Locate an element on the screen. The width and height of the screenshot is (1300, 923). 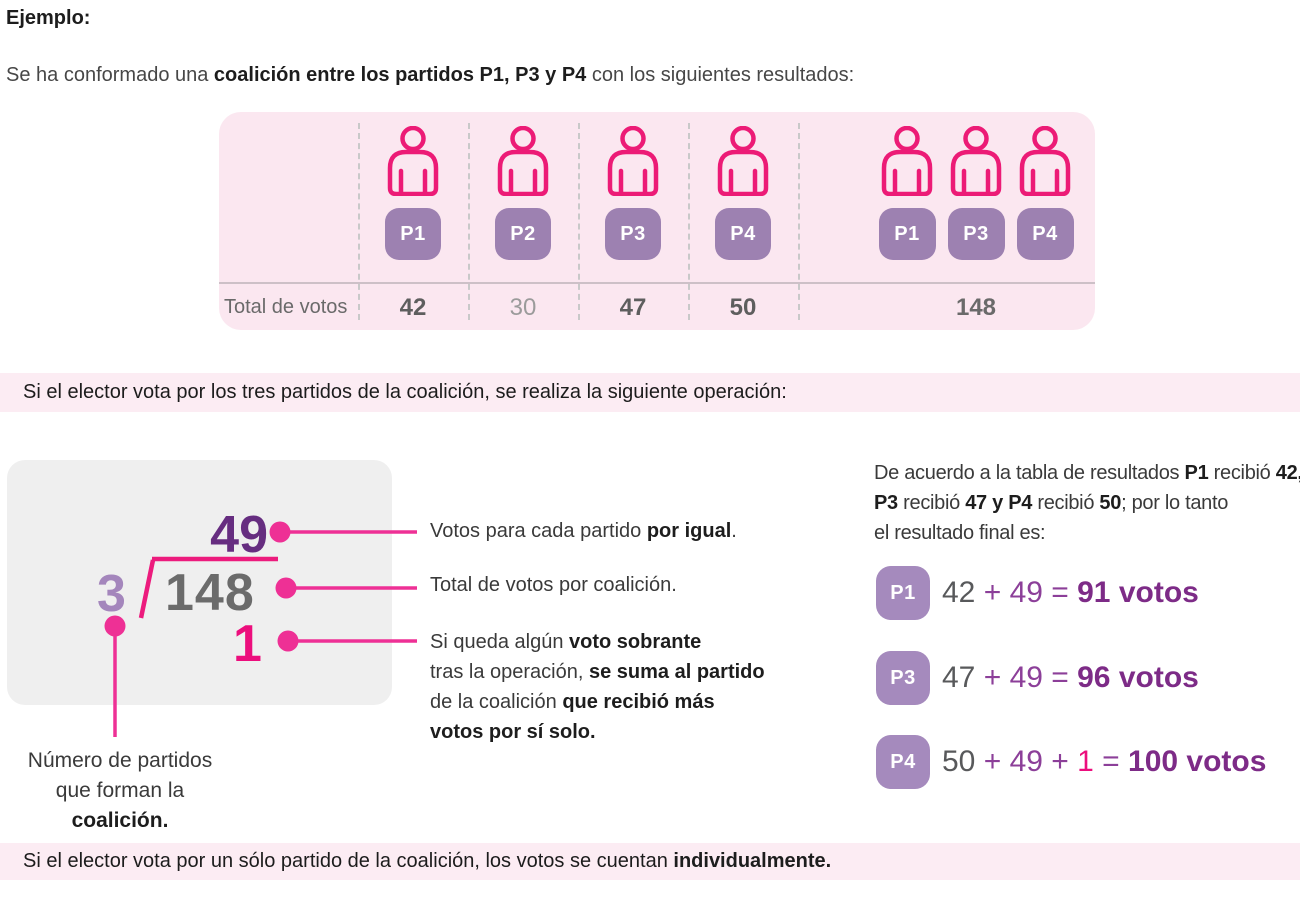
equation-text: 50 + 49 + 1 = 100 votos is located at coordinates (1104, 762).